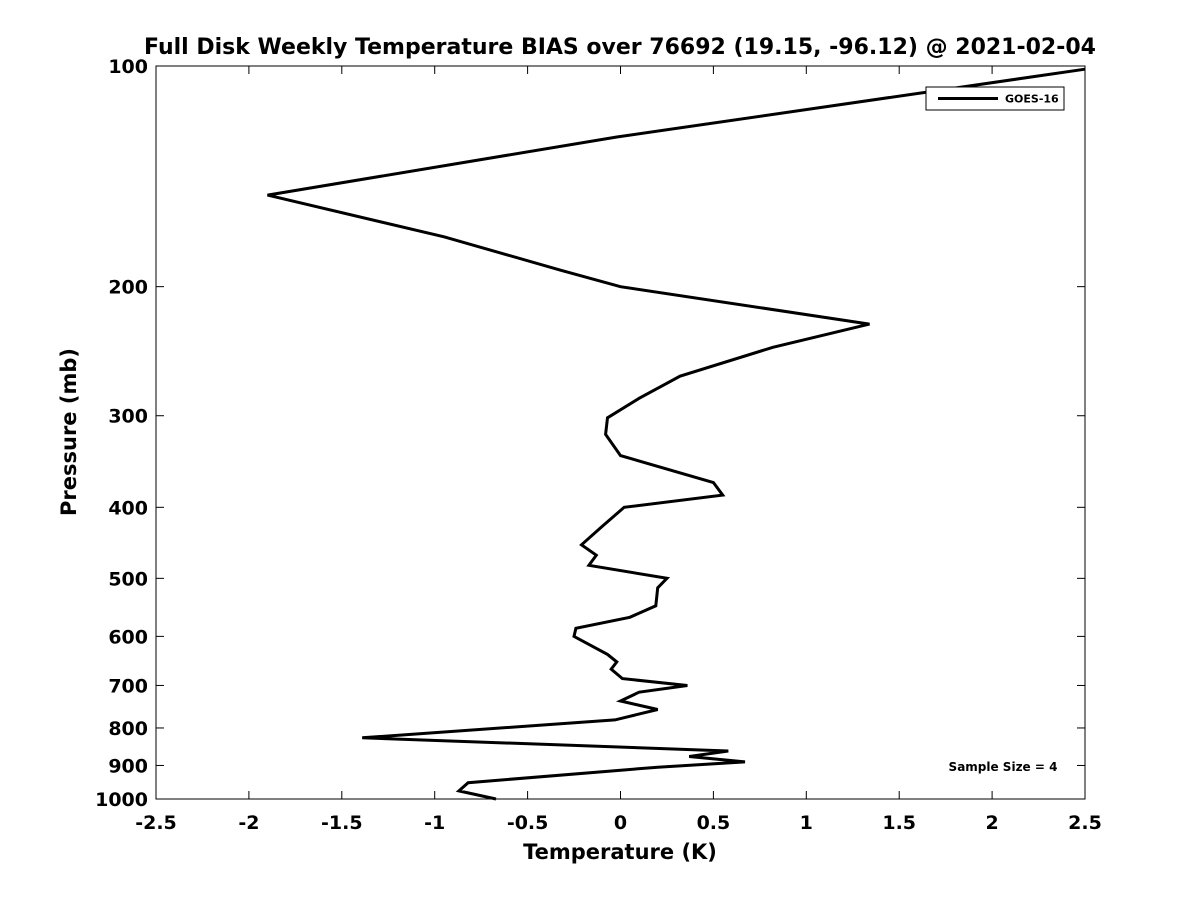 Image resolution: width=1200 pixels, height=900 pixels. Describe the element at coordinates (128, 766) in the screenshot. I see `y-tick-label: 900` at that location.